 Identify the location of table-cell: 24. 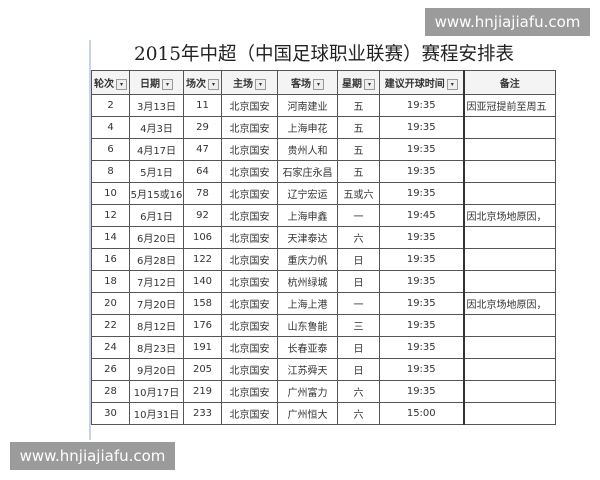
(110, 347).